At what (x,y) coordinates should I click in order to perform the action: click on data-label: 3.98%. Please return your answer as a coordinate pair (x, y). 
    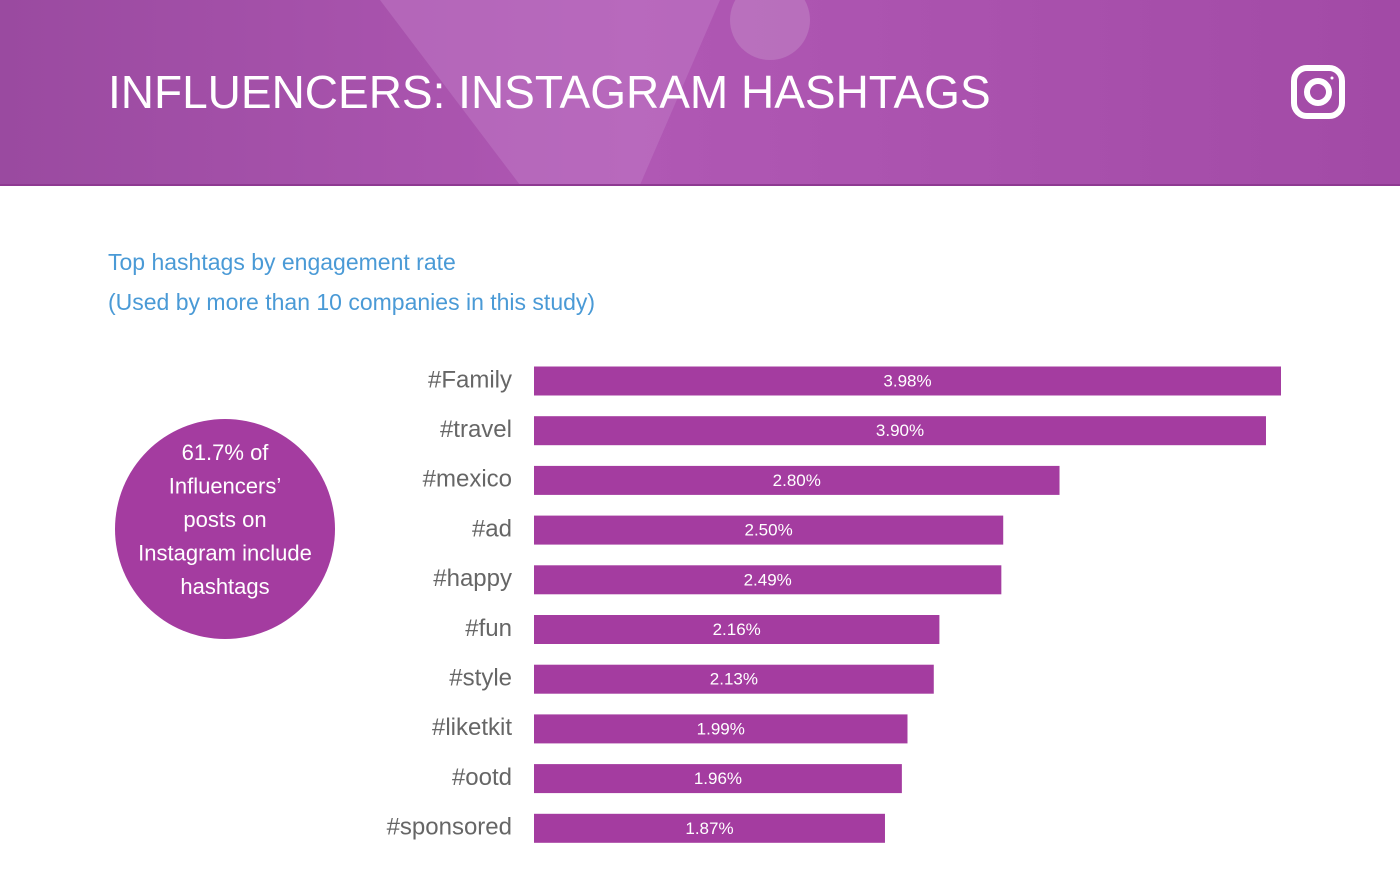
    Looking at the image, I should click on (907, 380).